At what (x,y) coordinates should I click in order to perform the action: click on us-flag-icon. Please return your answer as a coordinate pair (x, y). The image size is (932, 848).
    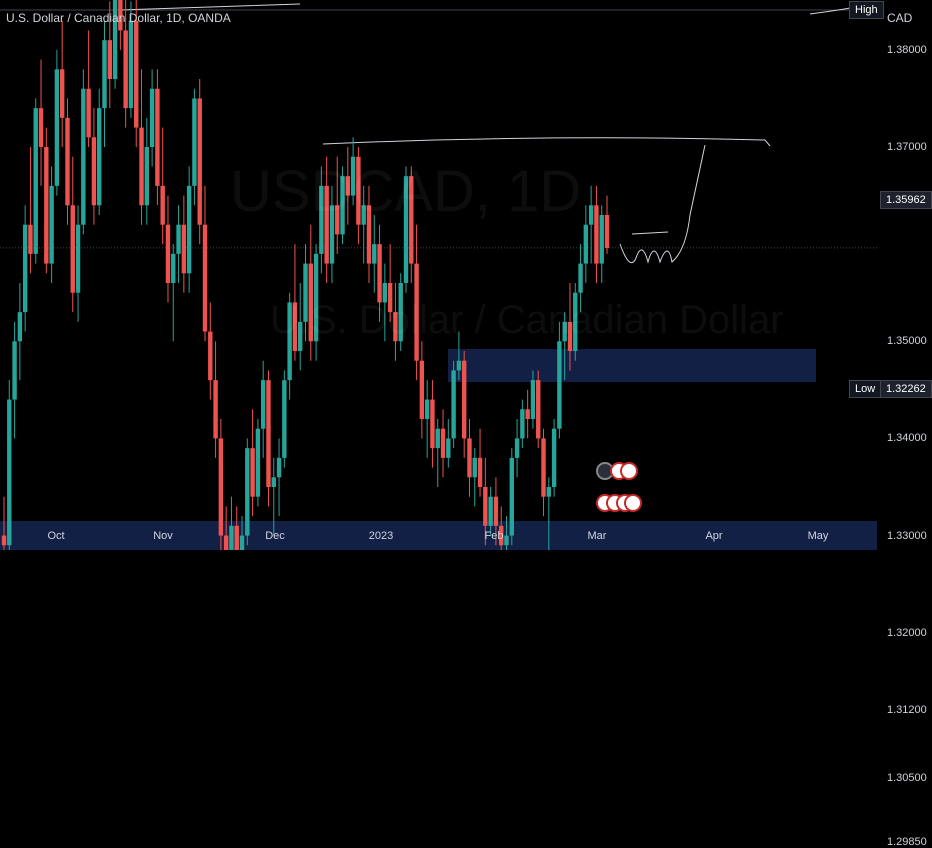
    Looking at the image, I should click on (633, 503).